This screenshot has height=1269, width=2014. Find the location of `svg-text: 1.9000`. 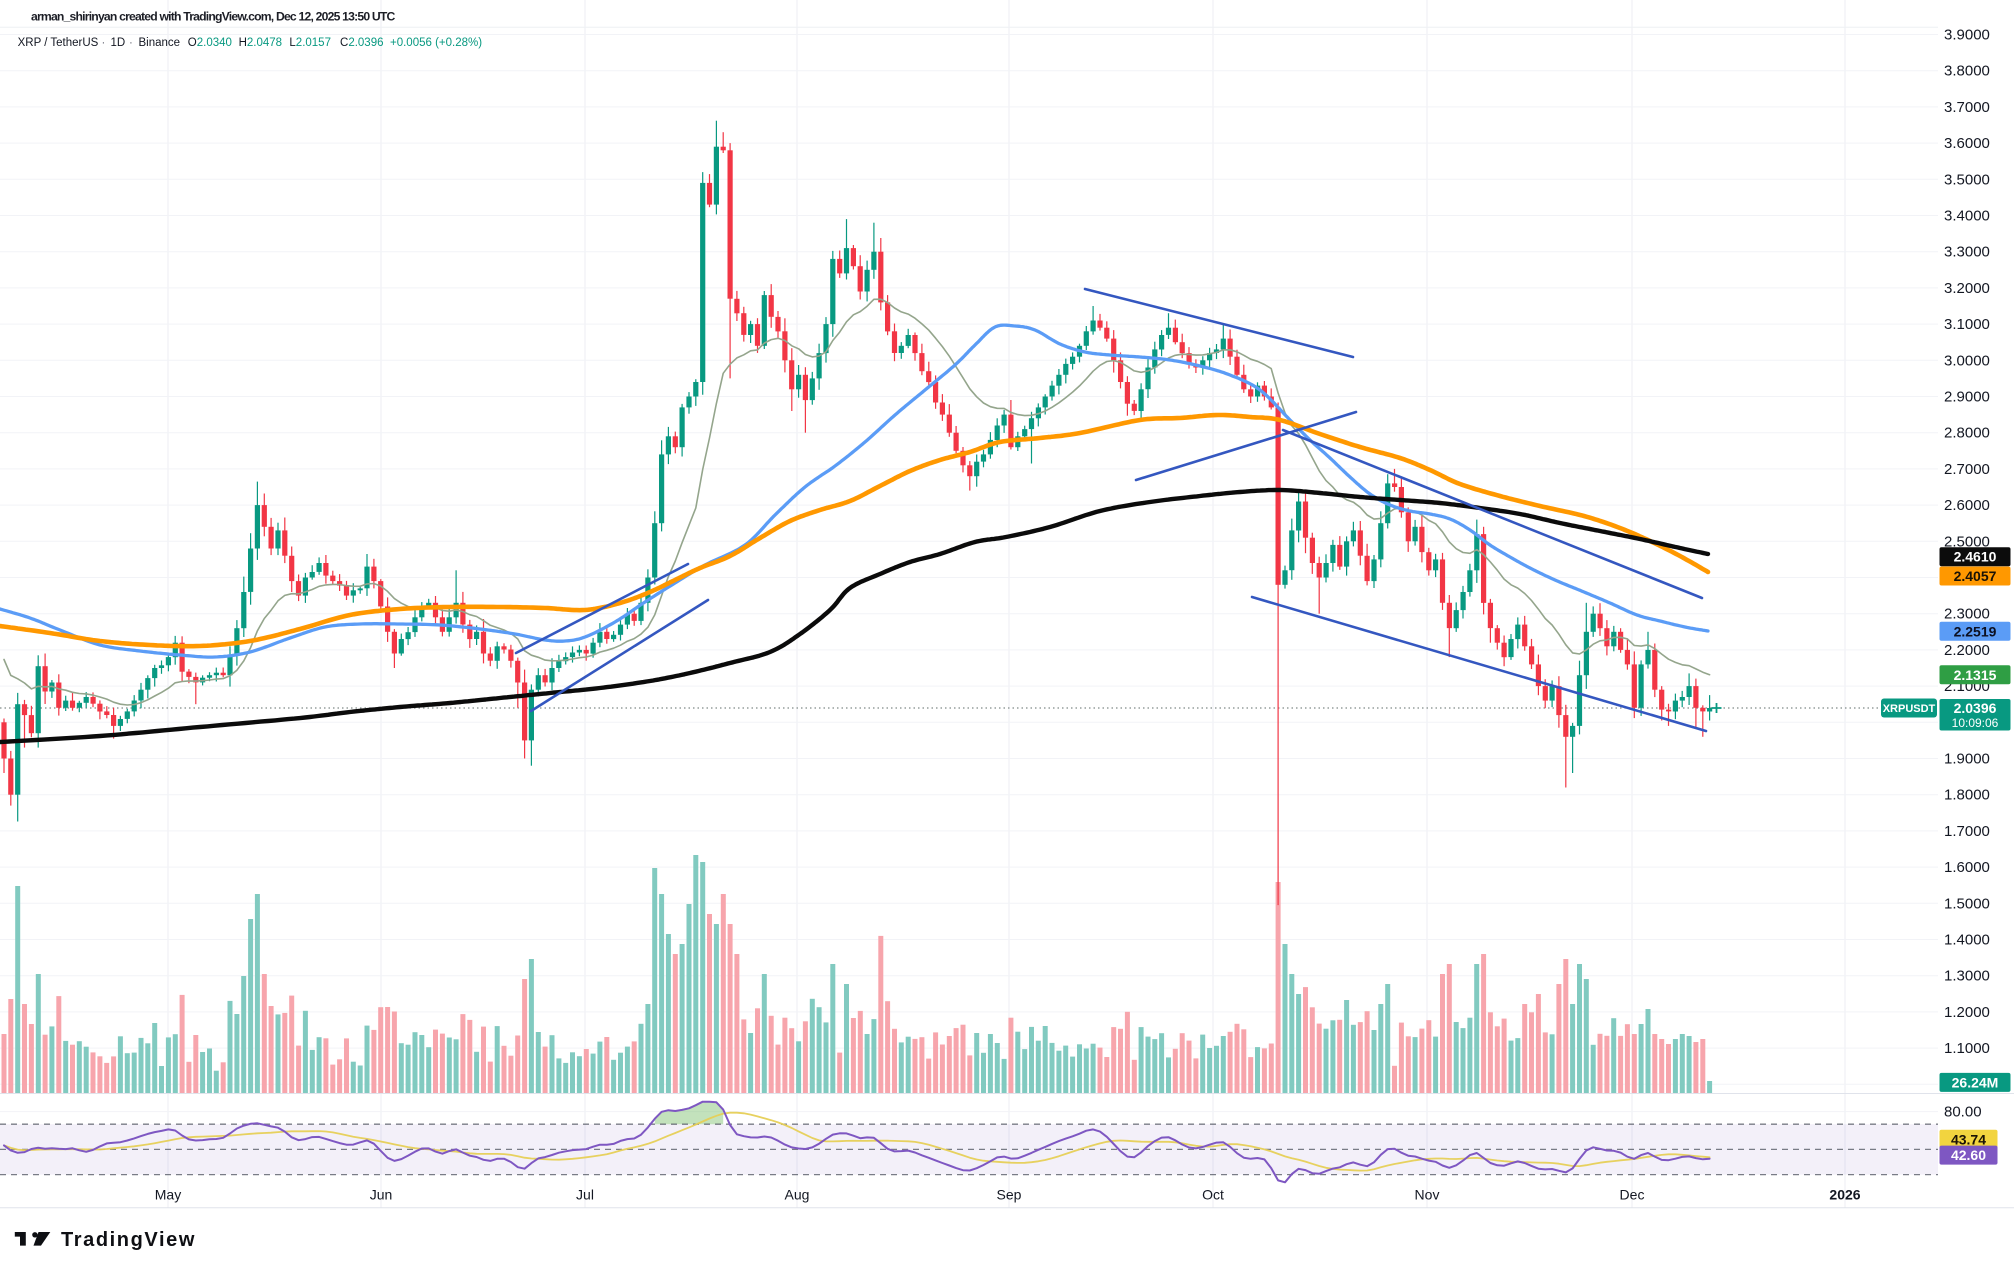

svg-text: 1.9000 is located at coordinates (1967, 759).